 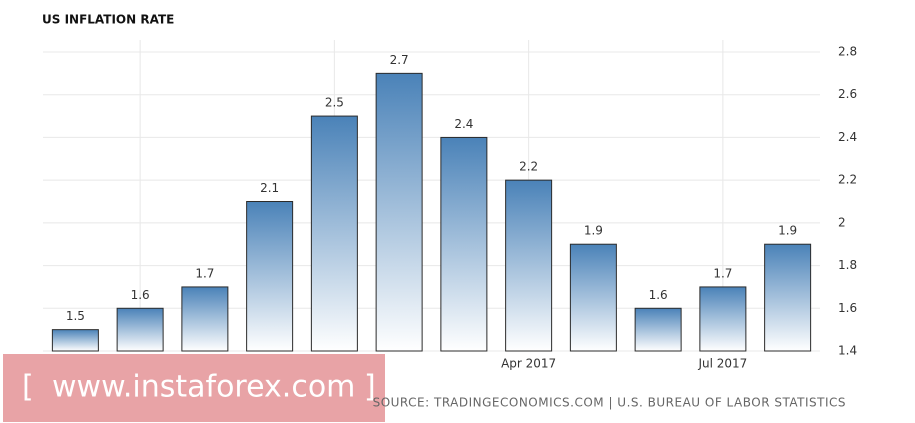 What do you see at coordinates (399, 60) in the screenshot?
I see `data-label: 2.7` at bounding box center [399, 60].